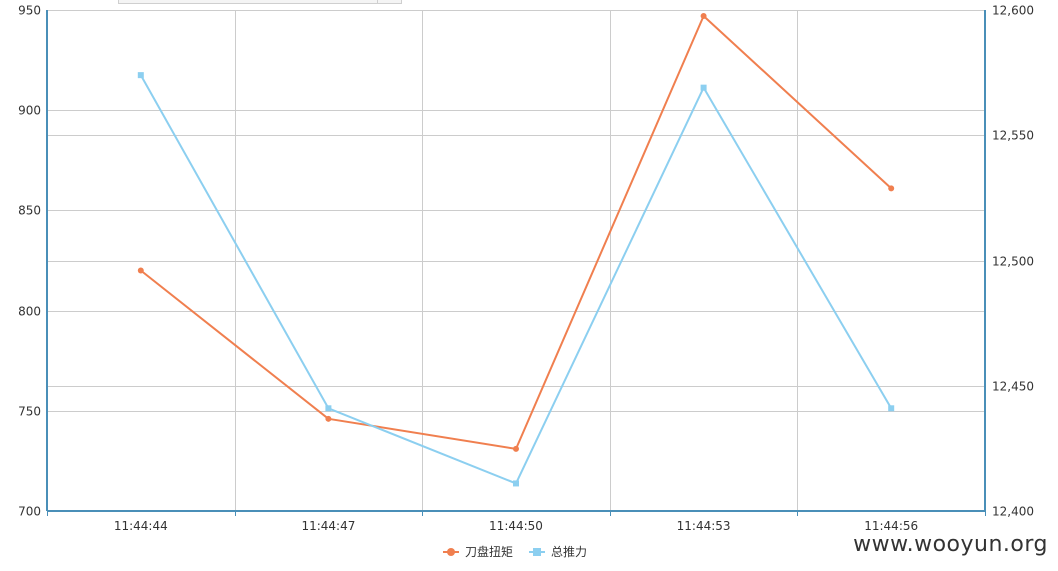 This screenshot has width=1058, height=571. Describe the element at coordinates (891, 526) in the screenshot. I see `x-tick-label: 11:44:56` at that location.